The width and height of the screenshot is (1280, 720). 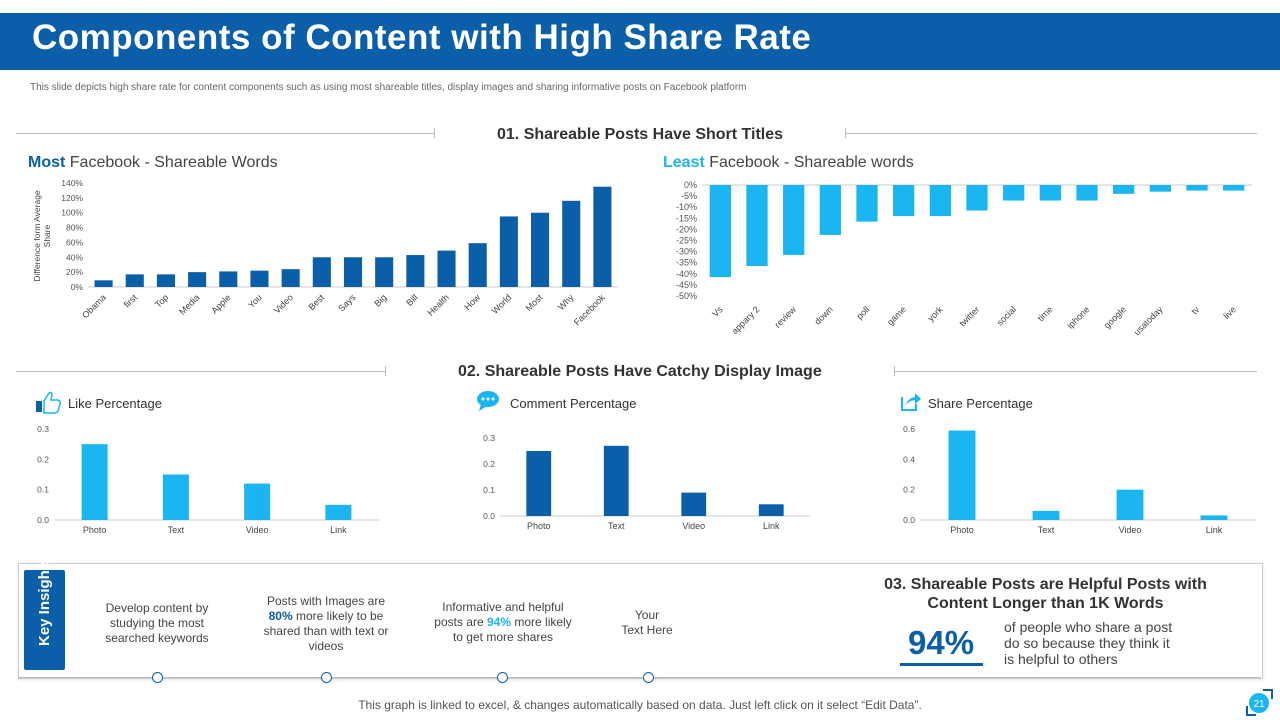 What do you see at coordinates (640, 134) in the screenshot?
I see `section1-title: 01. Shareable Posts Have Short Titles` at bounding box center [640, 134].